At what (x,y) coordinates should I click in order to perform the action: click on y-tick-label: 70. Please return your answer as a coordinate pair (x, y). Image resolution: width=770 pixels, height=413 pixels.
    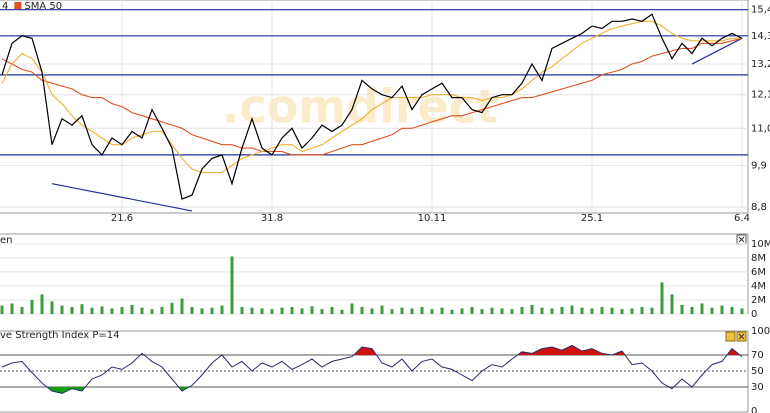
    Looking at the image, I should click on (757, 355).